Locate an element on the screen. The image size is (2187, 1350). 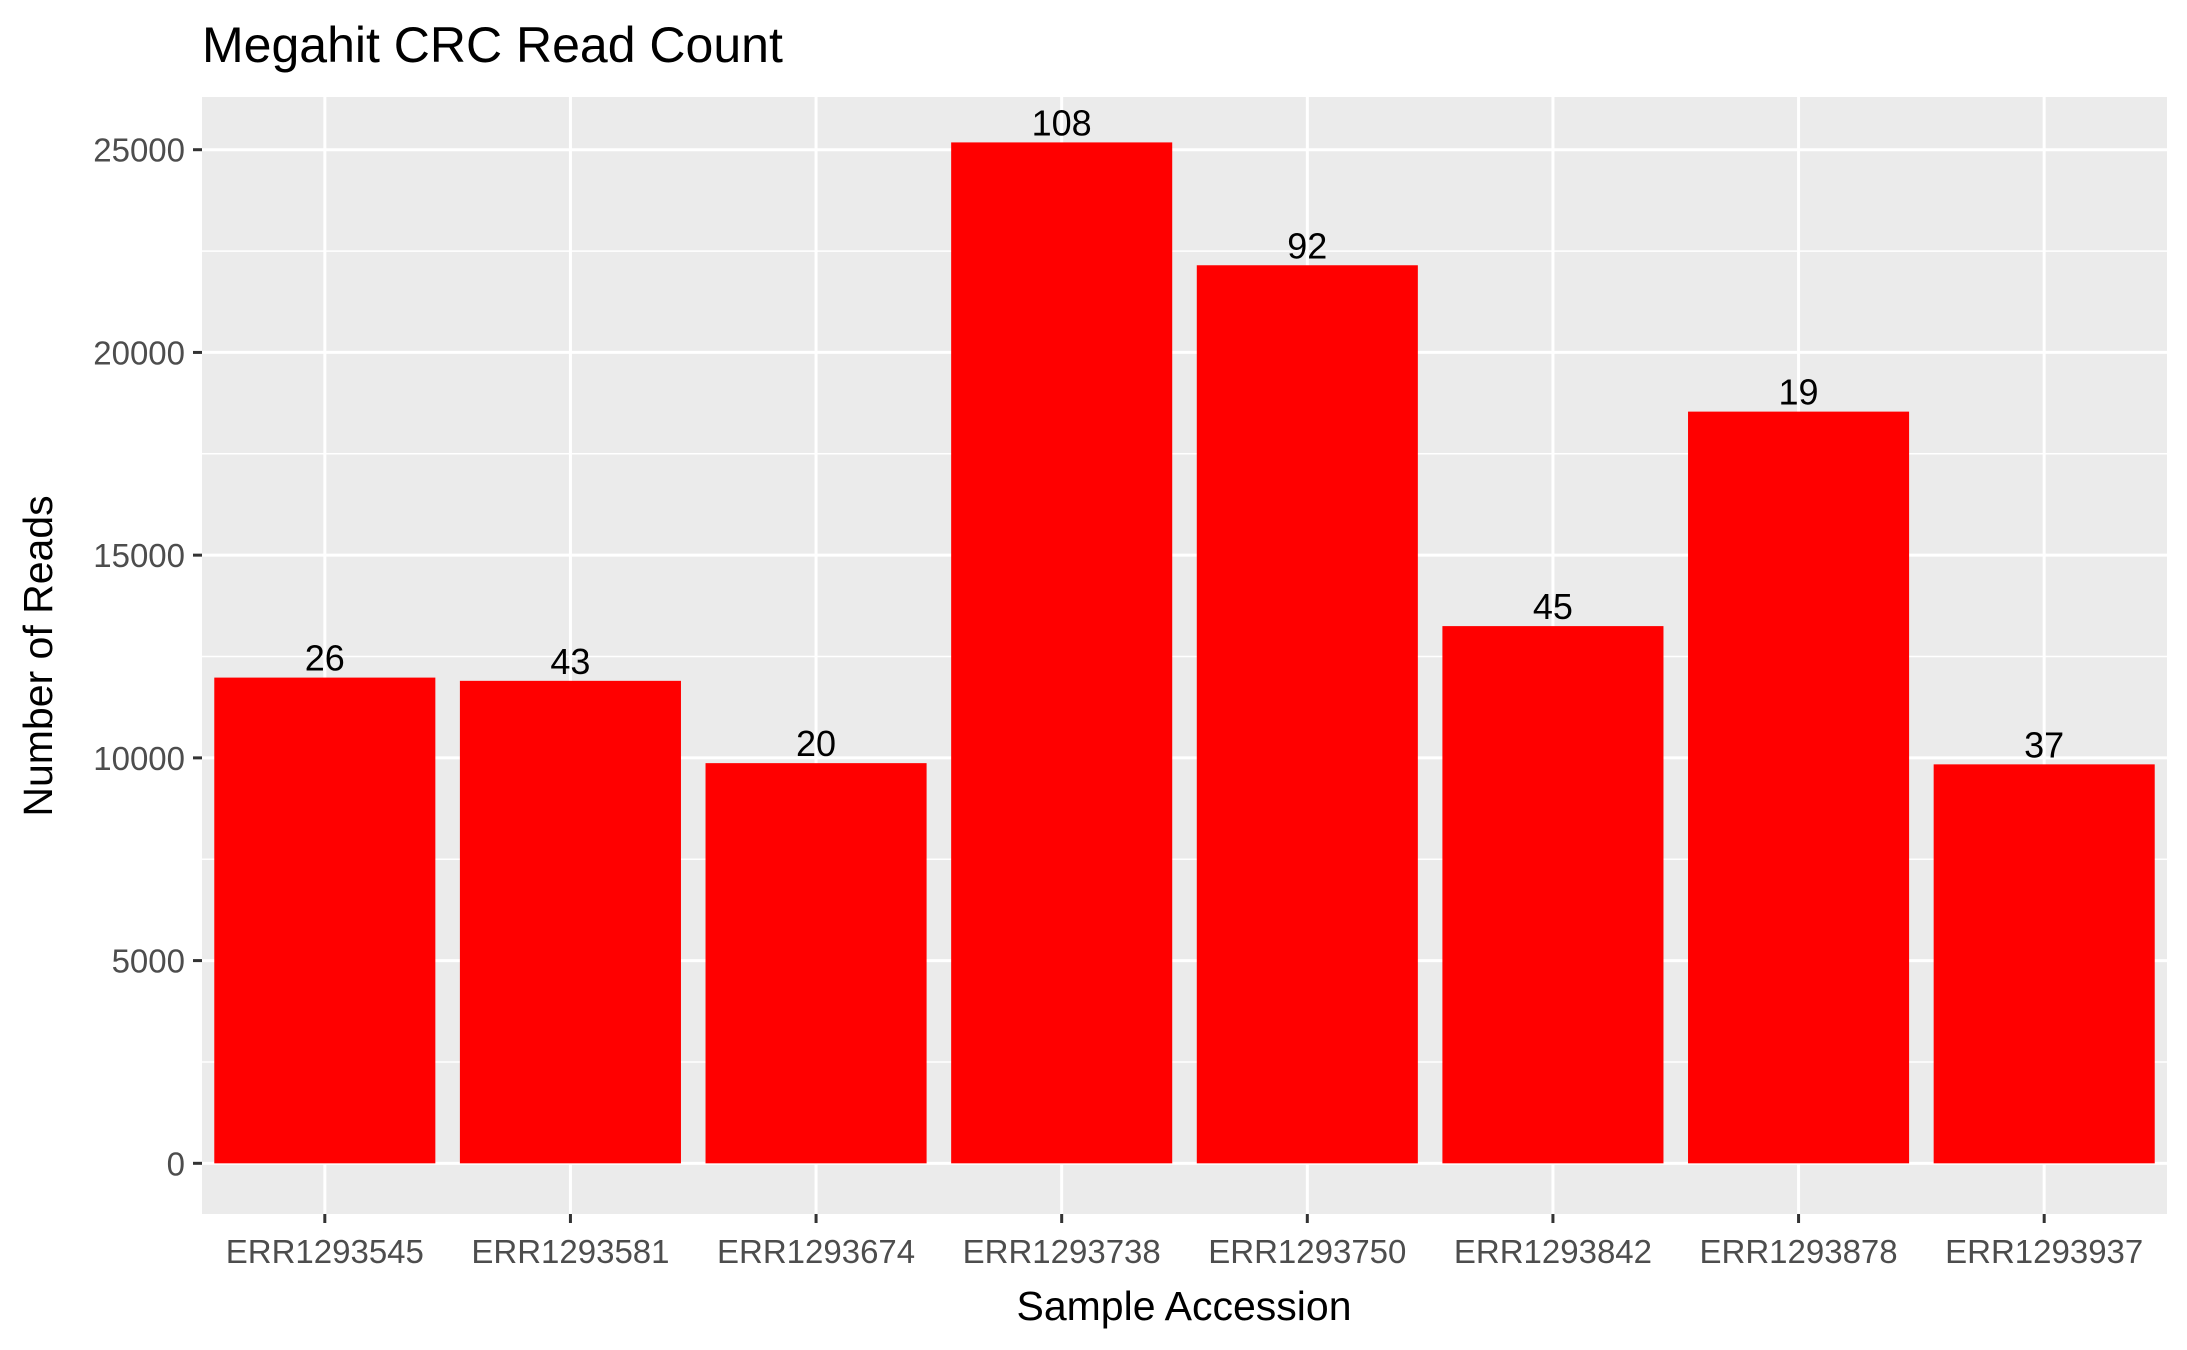
y-tick-label: 0 is located at coordinates (176, 1163).